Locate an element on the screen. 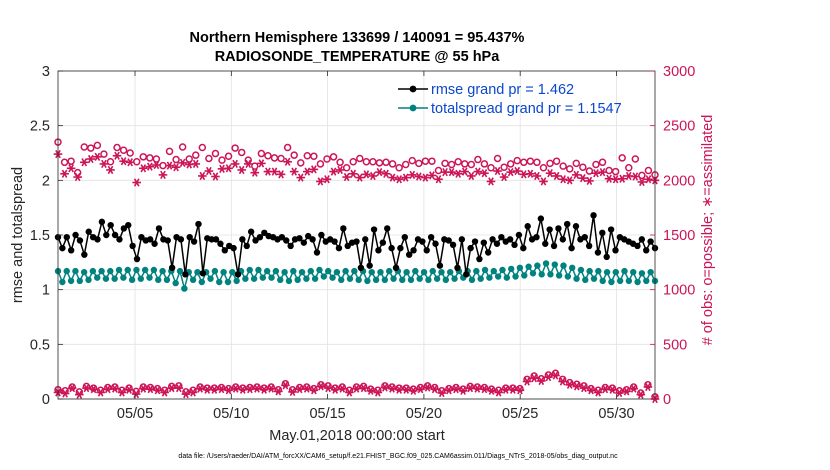 The height and width of the screenshot is (470, 830). y-tick-label-right: 500 is located at coordinates (675, 345).